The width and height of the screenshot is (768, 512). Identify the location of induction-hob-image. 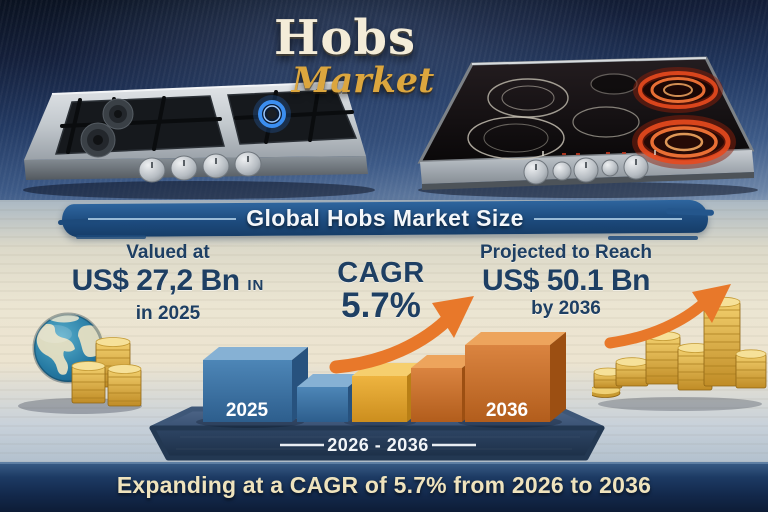
(587, 127).